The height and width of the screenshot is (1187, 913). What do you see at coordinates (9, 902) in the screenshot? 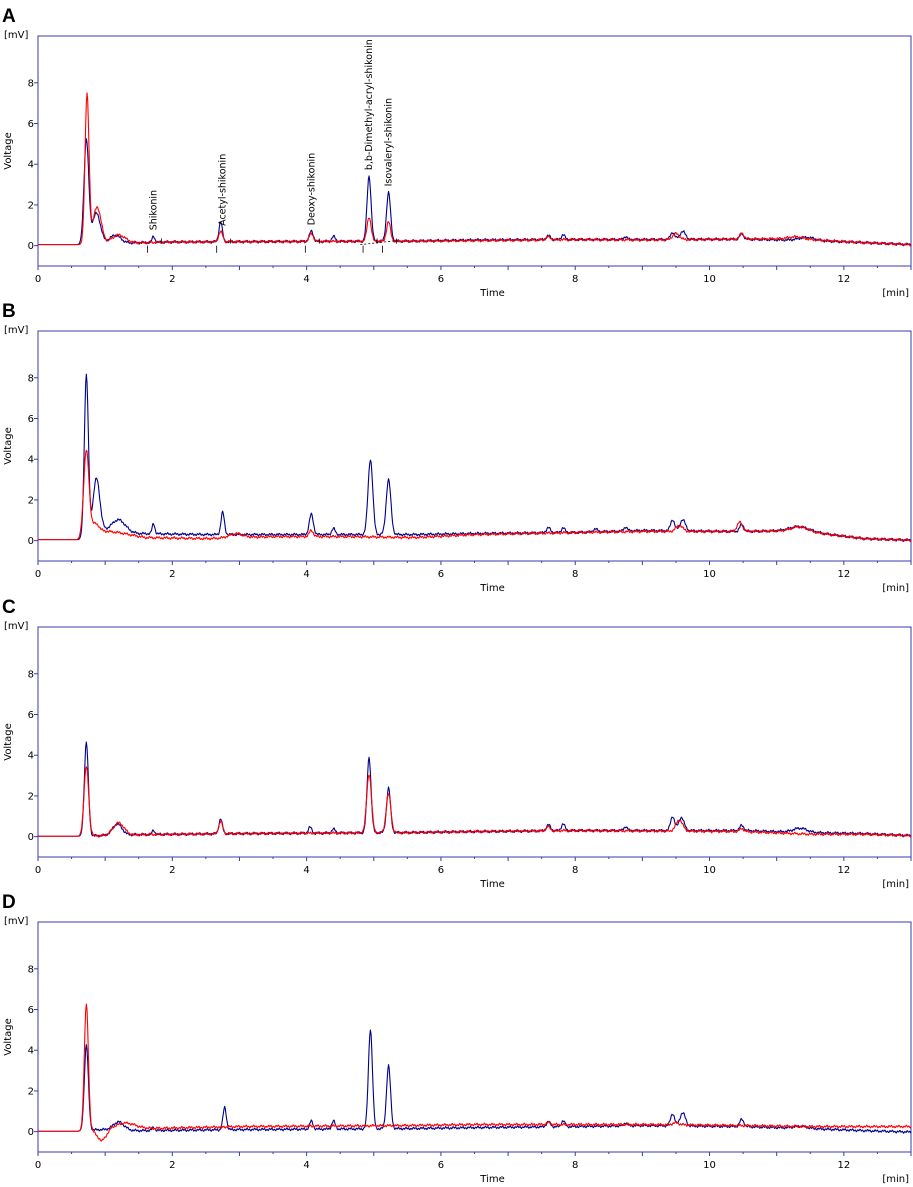
I see `panel-letter: D` at bounding box center [9, 902].